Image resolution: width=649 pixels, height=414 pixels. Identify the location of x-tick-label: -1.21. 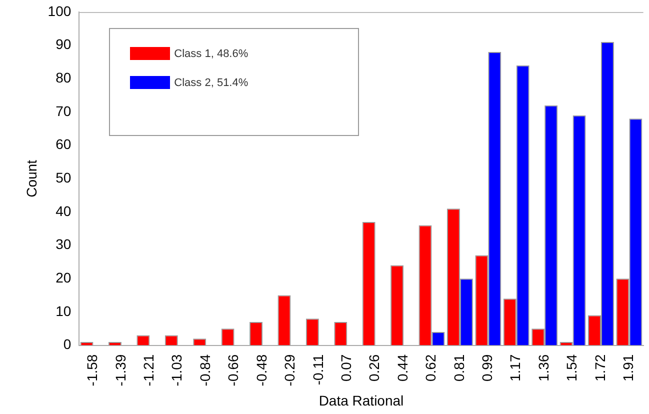
(148, 370).